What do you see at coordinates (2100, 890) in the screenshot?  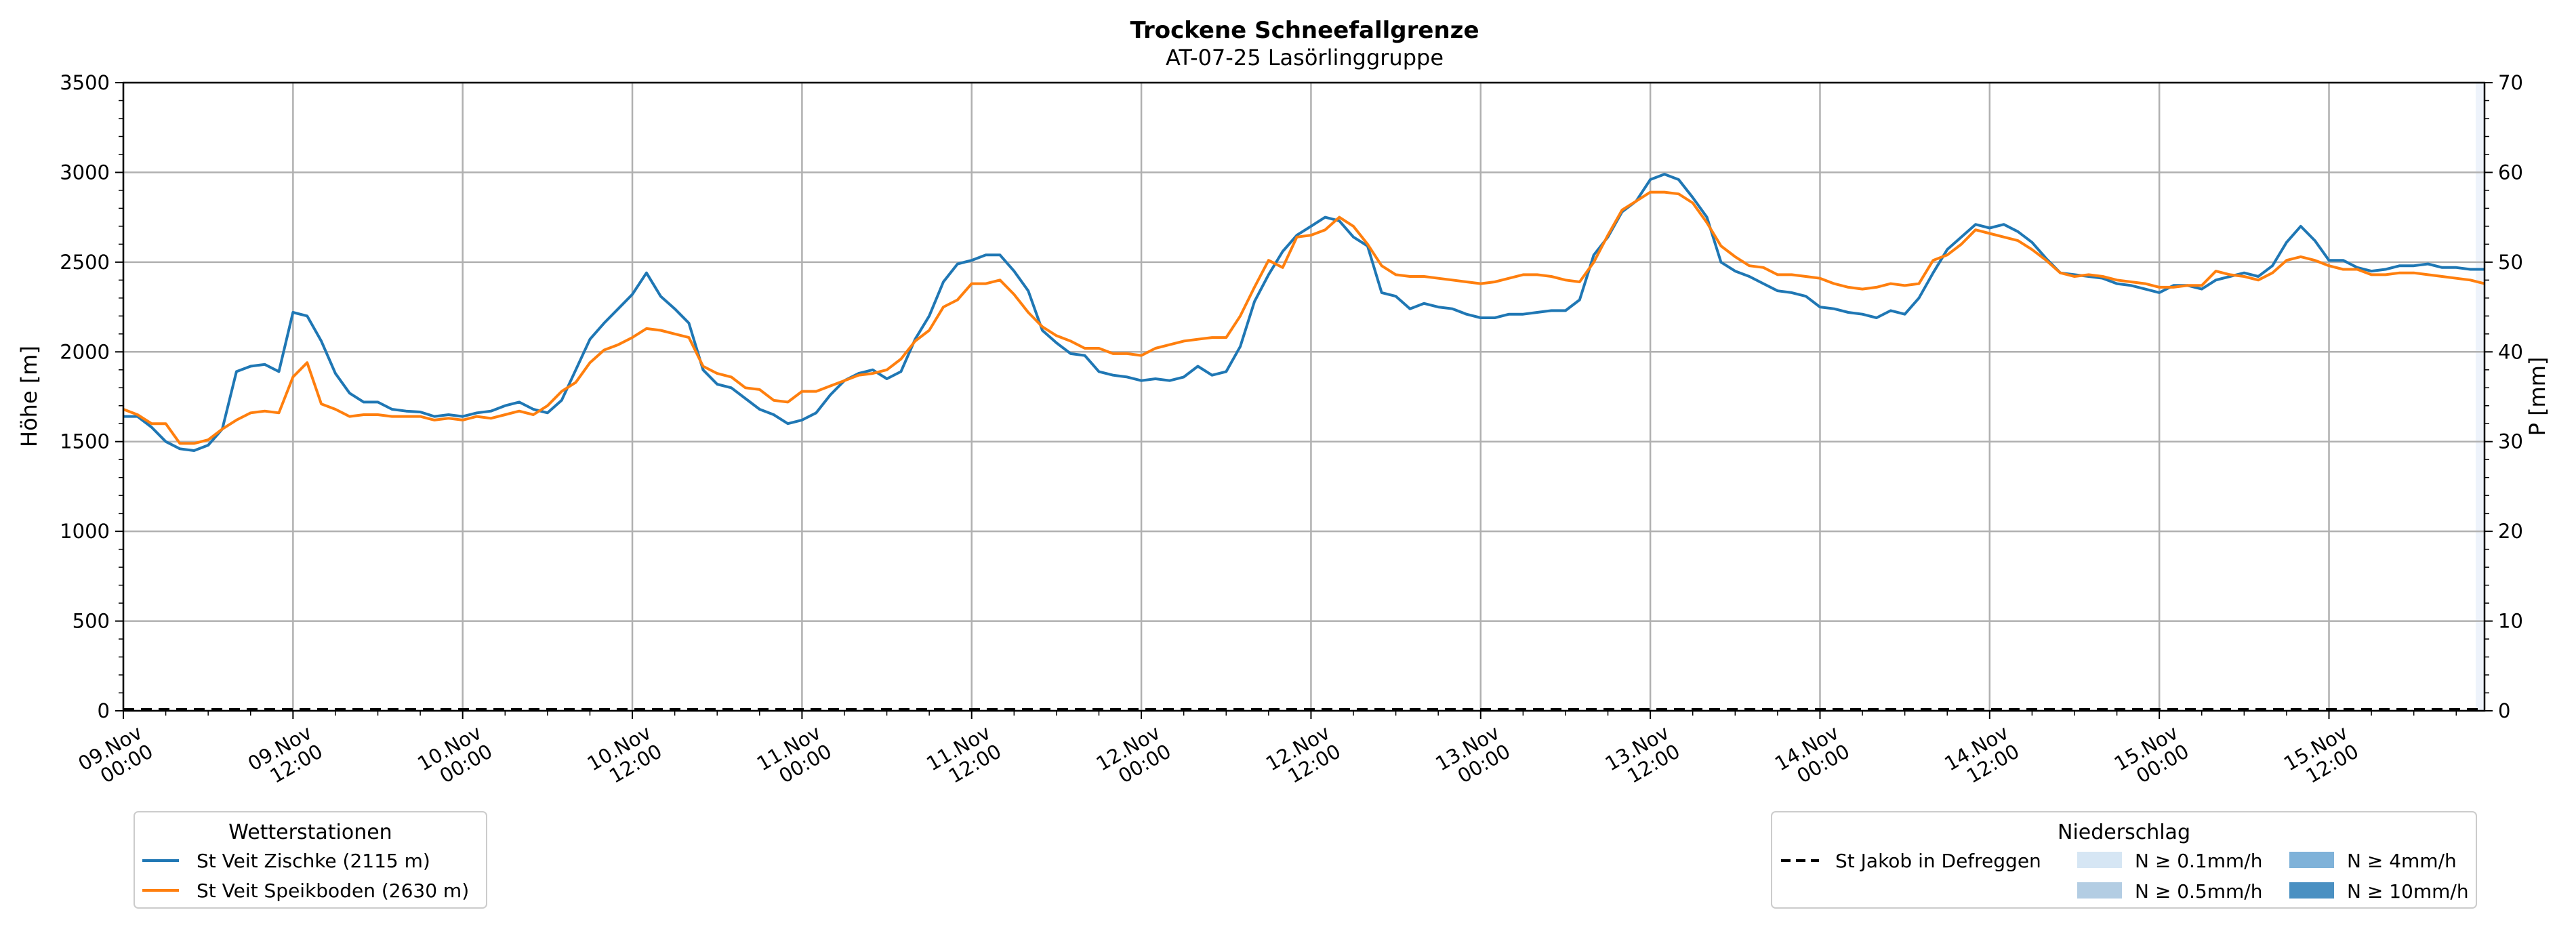 I see `legend-swatch-n05` at bounding box center [2100, 890].